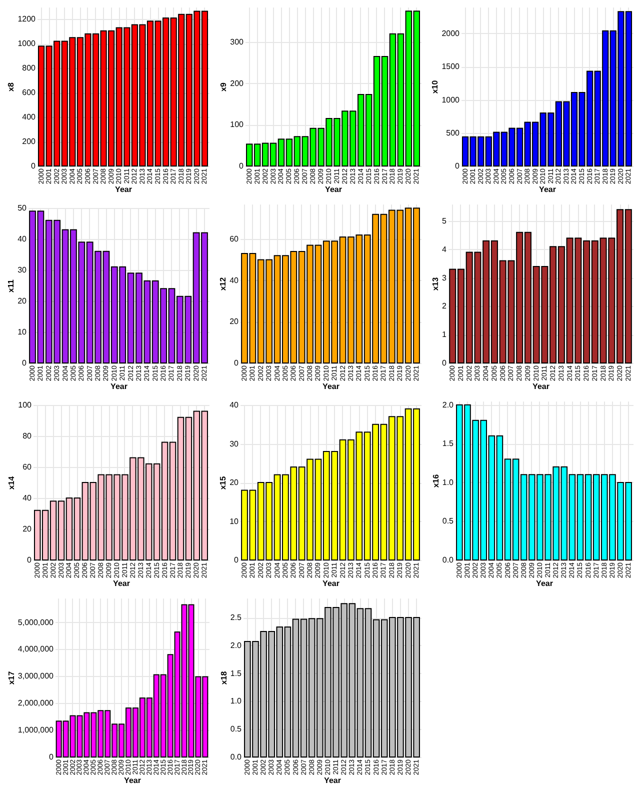 The image size is (643, 800). What do you see at coordinates (453, 133) in the screenshot?
I see `y-tick-label: 500` at bounding box center [453, 133].